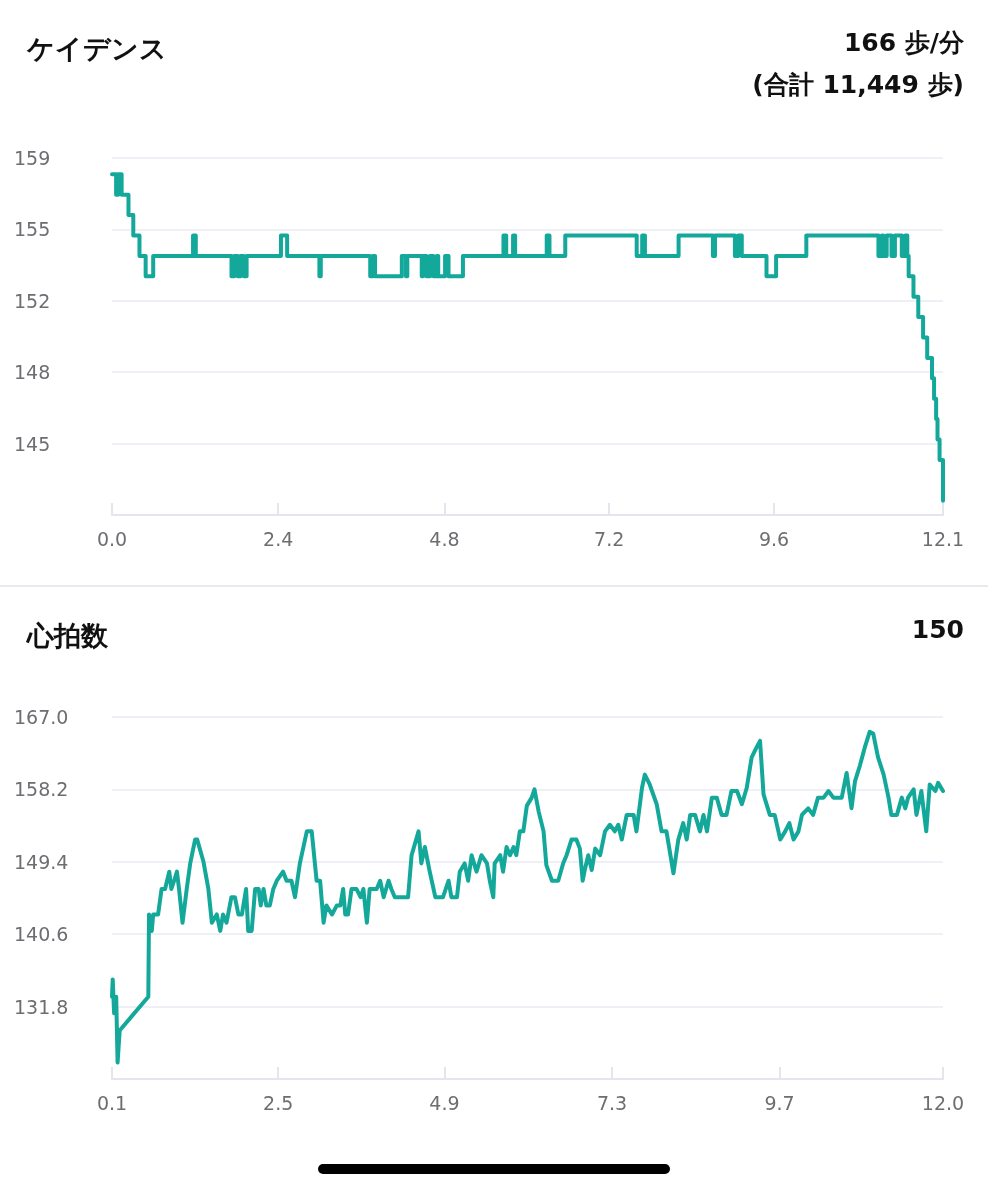  I want to click on chart-title: ケイデンス, so click(96, 48).